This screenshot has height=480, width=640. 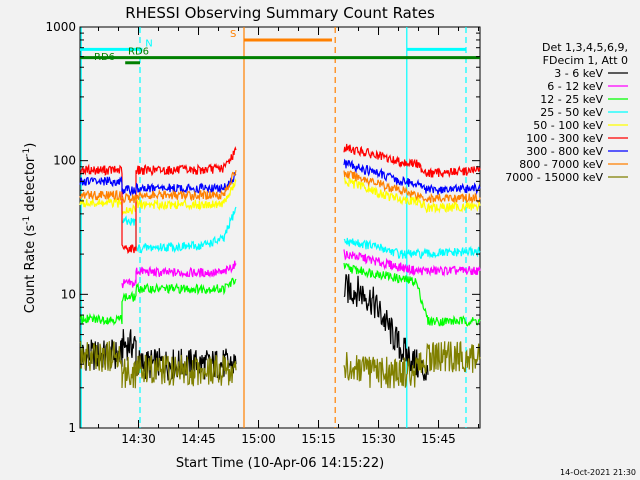 I want to click on legend-entry-label: 7000 - 15000 keV, so click(x=554, y=177).